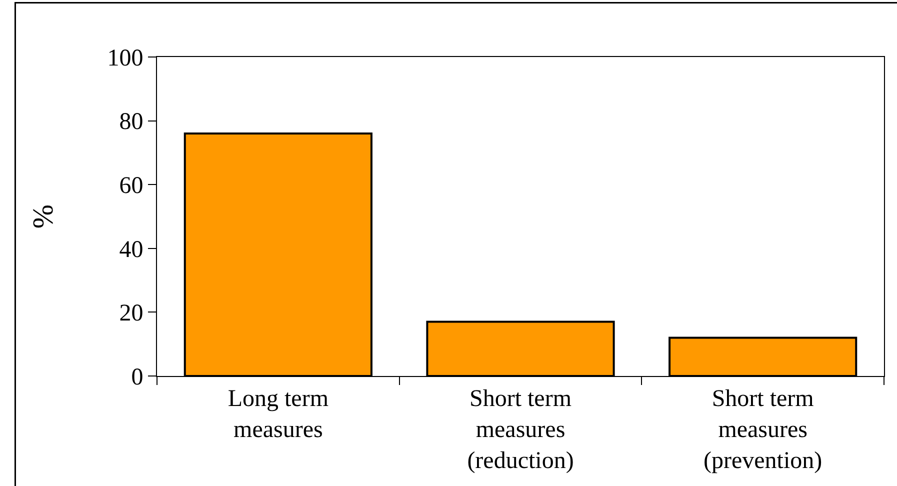 Image resolution: width=897 pixels, height=486 pixels. I want to click on y-tick-label: 80, so click(131, 122).